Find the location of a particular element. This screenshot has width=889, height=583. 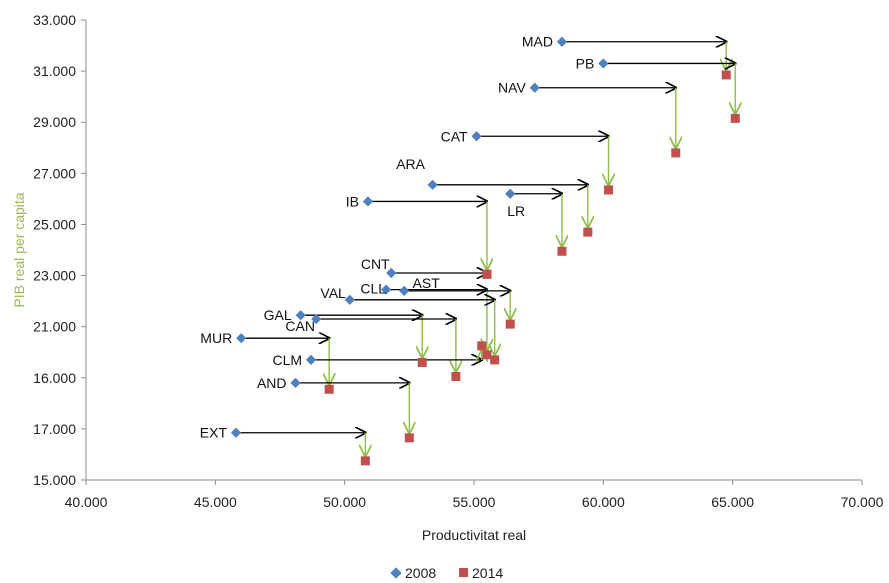

x-tick-label: 50.000 is located at coordinates (344, 502).